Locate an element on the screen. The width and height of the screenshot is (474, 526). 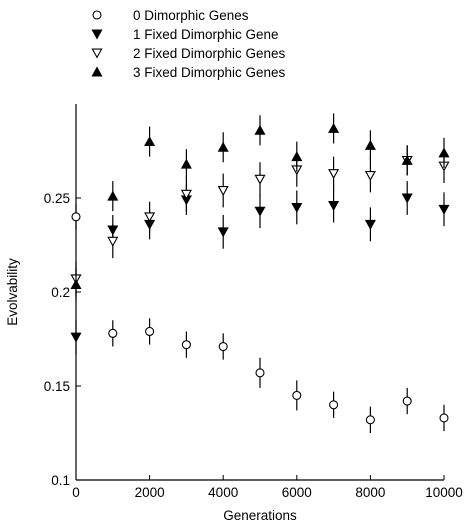
legend-label: 0 Dimorphic Genes is located at coordinates (191, 15).